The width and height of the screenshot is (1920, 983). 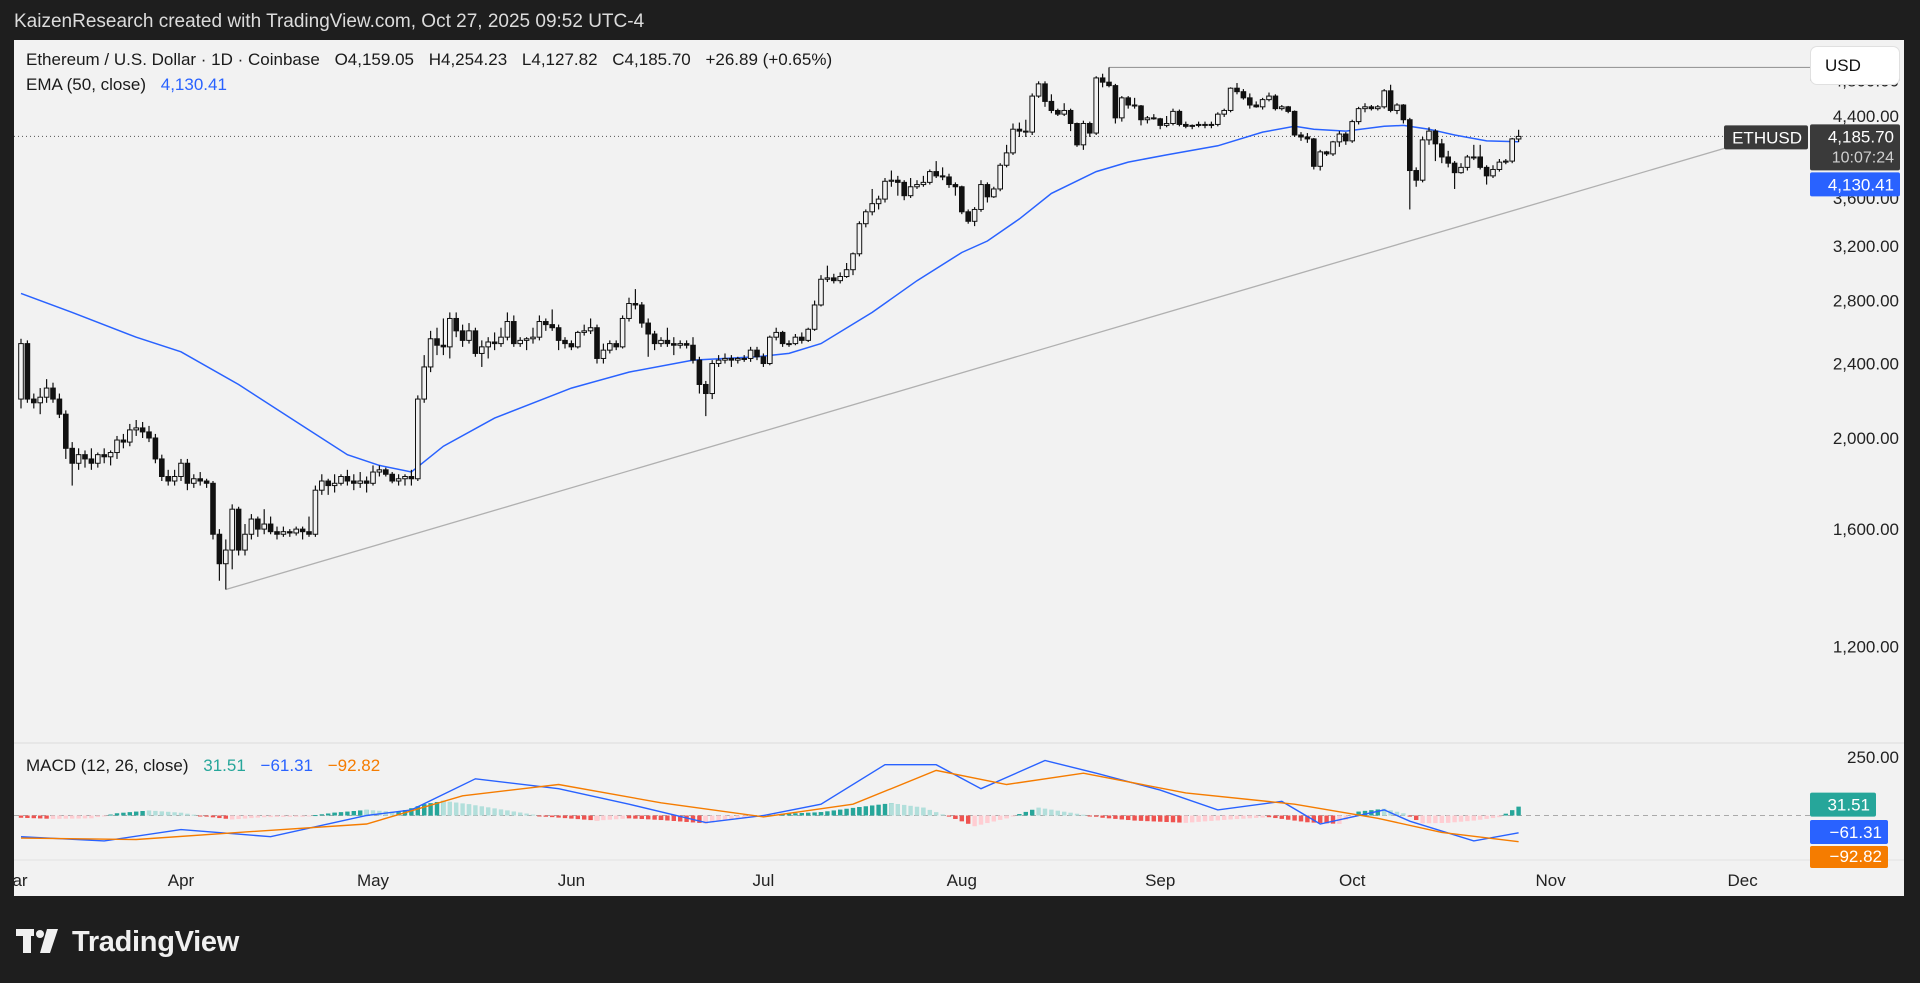 I want to click on macd-line-label-text: −61.31, so click(x=1856, y=832).